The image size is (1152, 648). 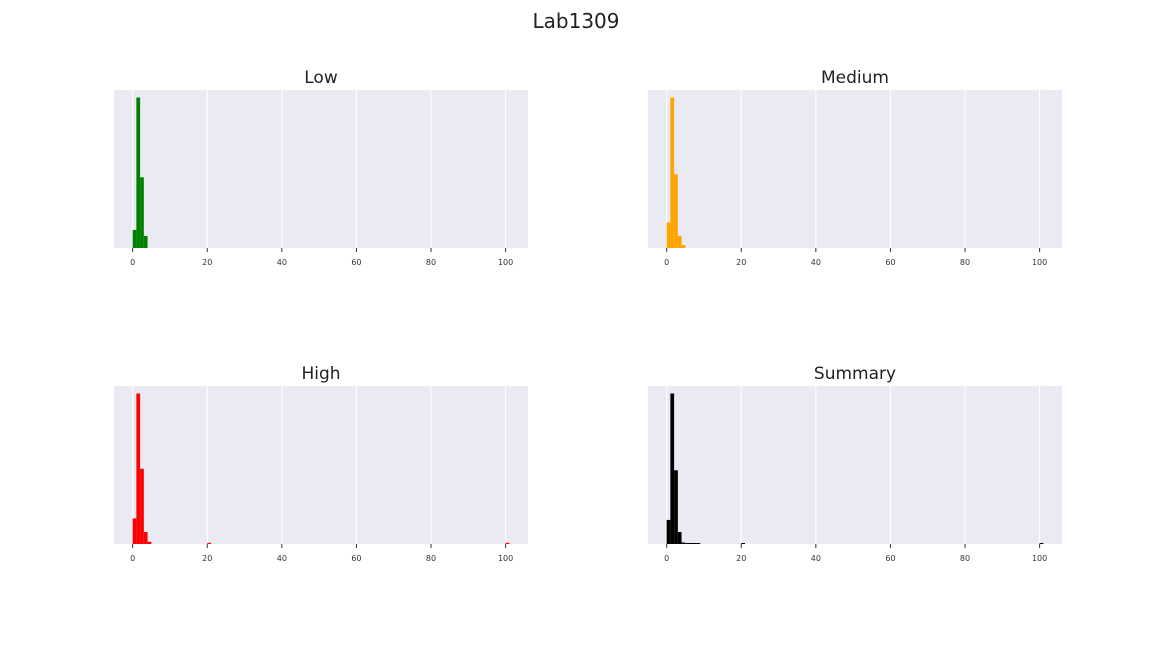 I want to click on subplot-medium: 0 20 40 60 80 100 Medium, so click(x=855, y=167).